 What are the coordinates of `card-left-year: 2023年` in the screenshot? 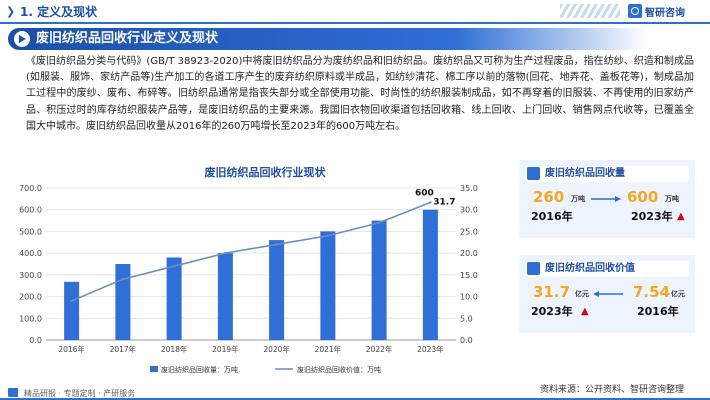 It's located at (552, 311).